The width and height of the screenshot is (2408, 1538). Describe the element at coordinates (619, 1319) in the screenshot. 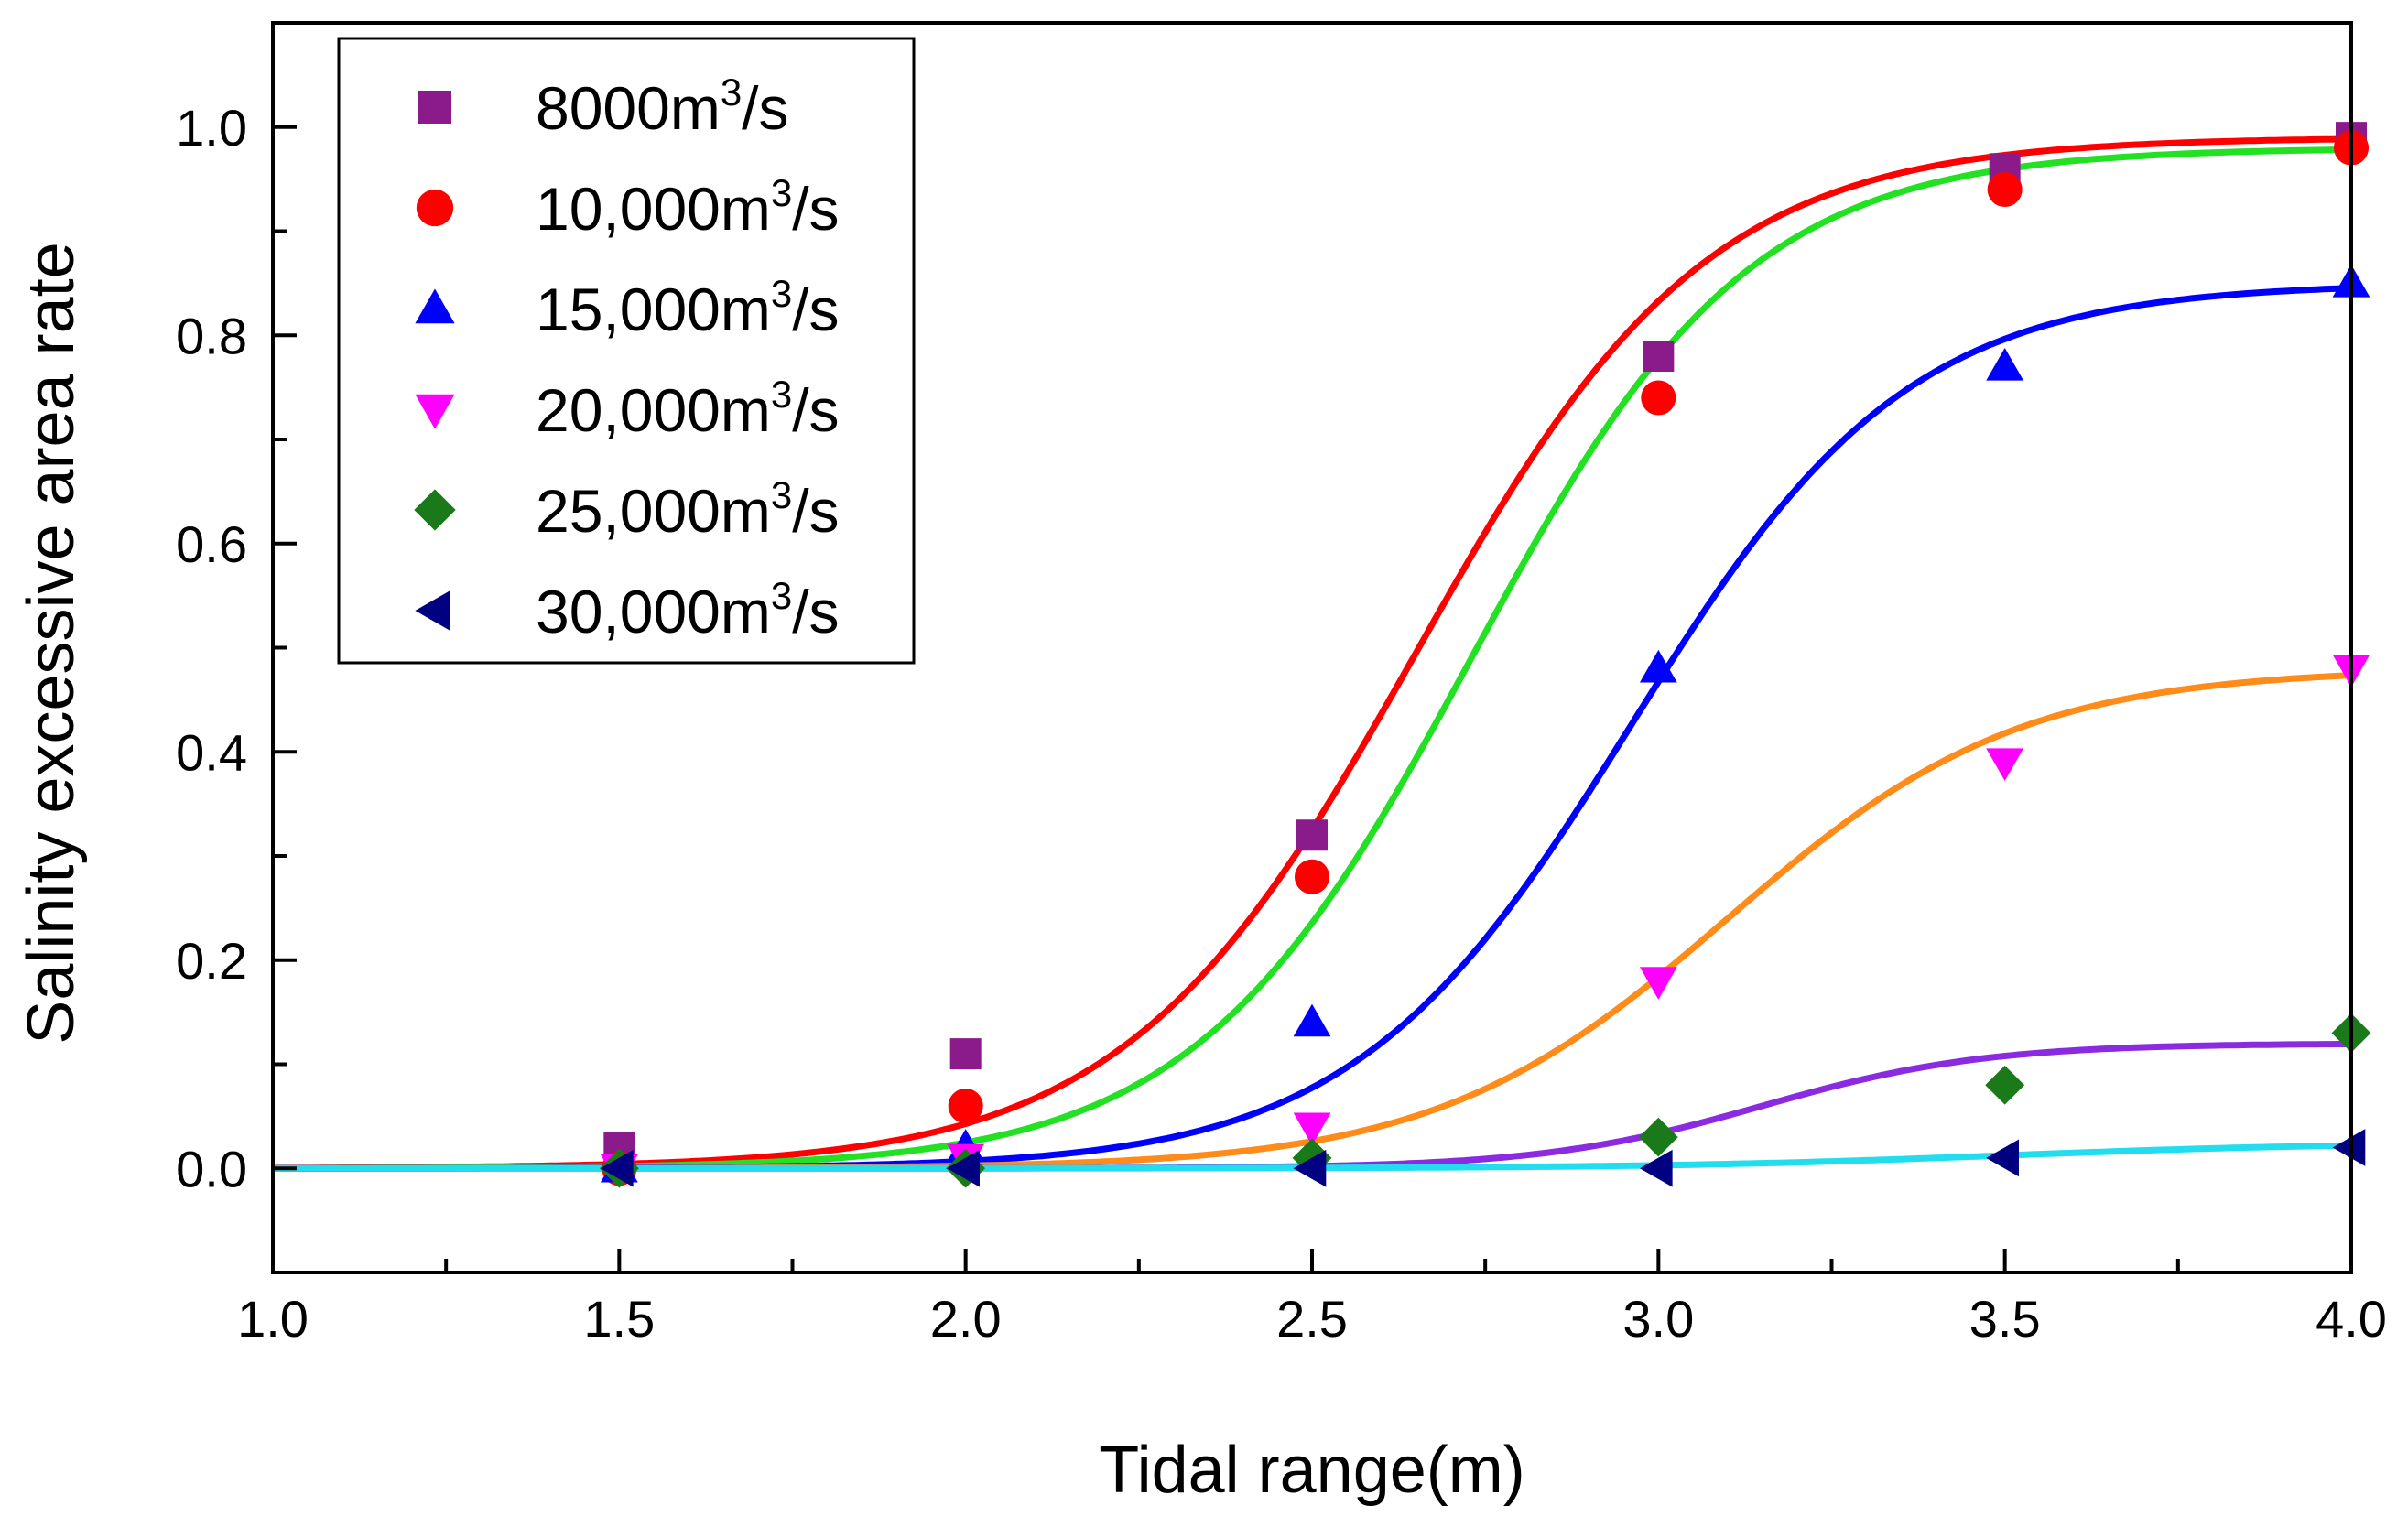

I see `x-tick-label: 1.5` at that location.